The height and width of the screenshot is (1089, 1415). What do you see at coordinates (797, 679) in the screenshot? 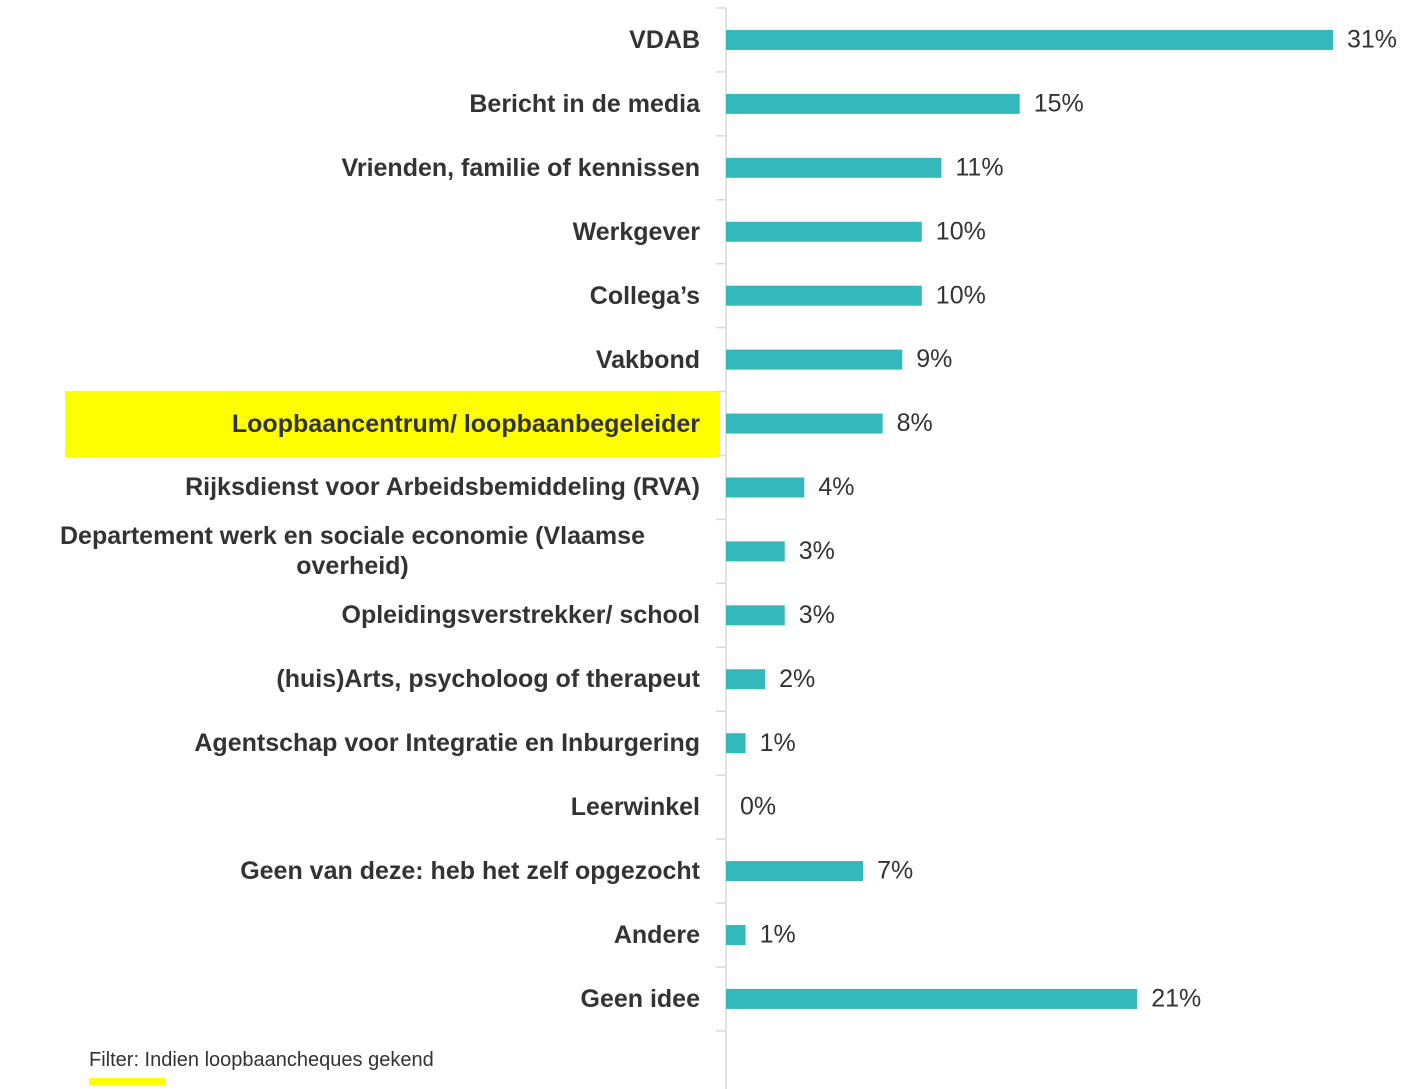
I see `value-label: 2%` at bounding box center [797, 679].